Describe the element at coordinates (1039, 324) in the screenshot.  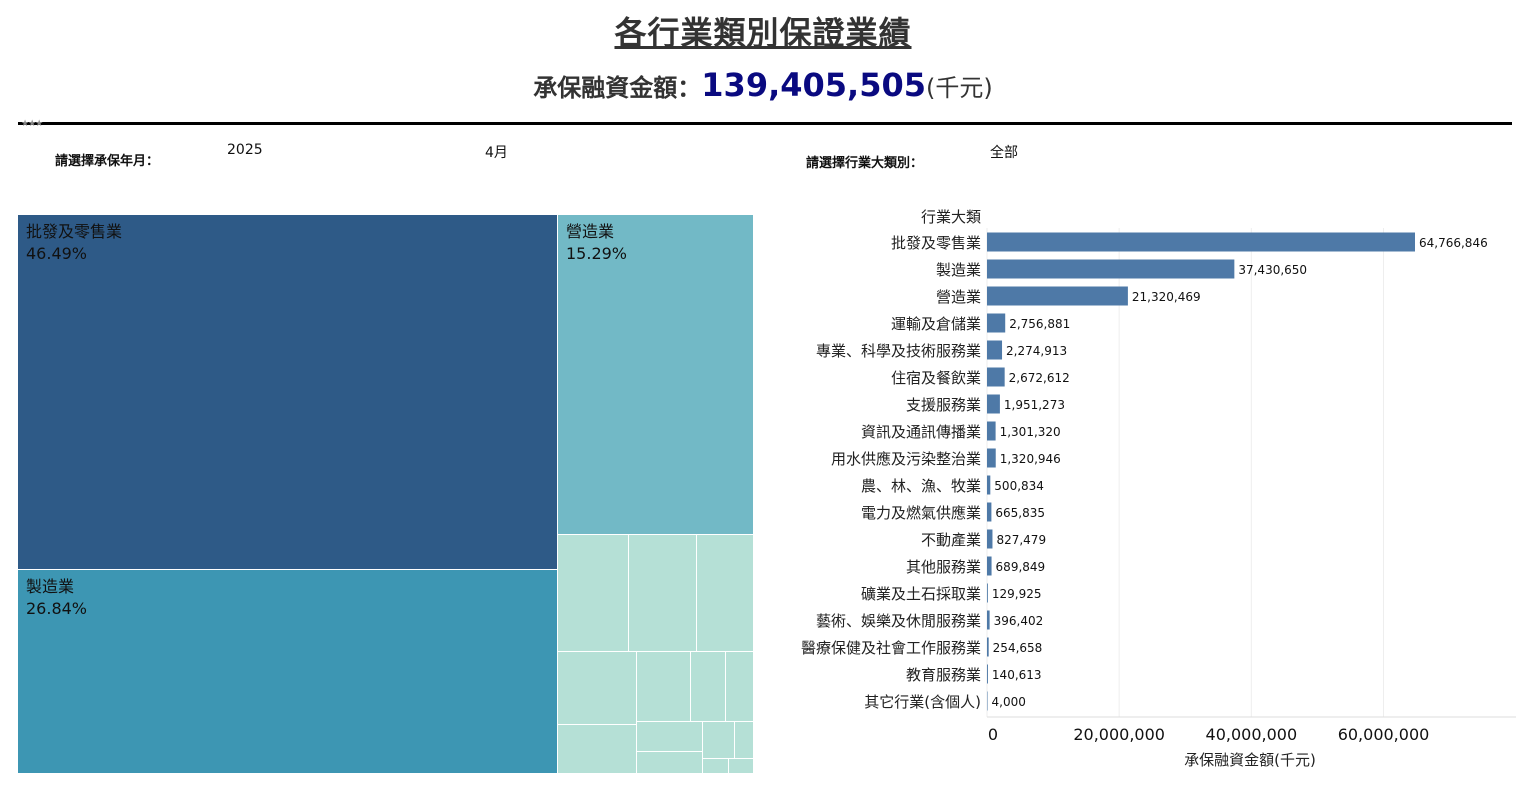
I see `bar-value-label: 2,756,881` at that location.